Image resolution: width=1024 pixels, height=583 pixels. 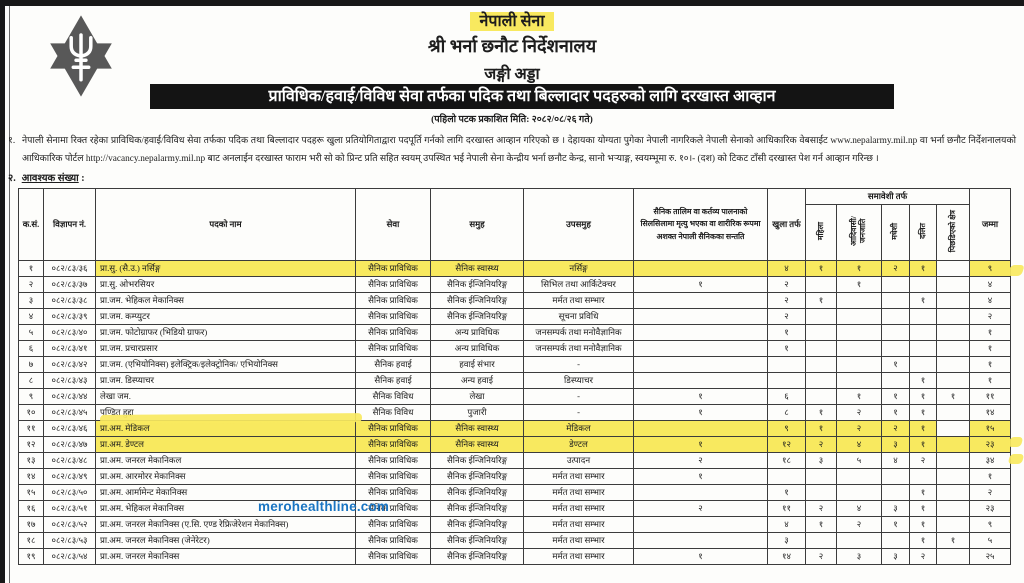 I want to click on cell-adv: ०८२/८३/४७, so click(x=69, y=444).